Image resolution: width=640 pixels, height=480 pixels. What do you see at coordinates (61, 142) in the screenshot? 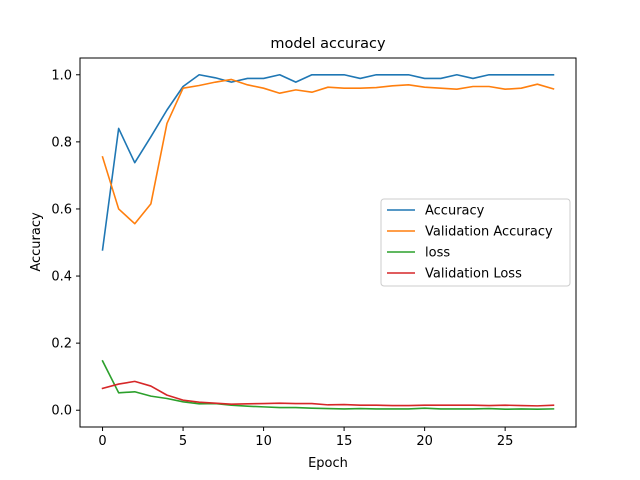
I see `y-tick-label: 0.8` at bounding box center [61, 142].